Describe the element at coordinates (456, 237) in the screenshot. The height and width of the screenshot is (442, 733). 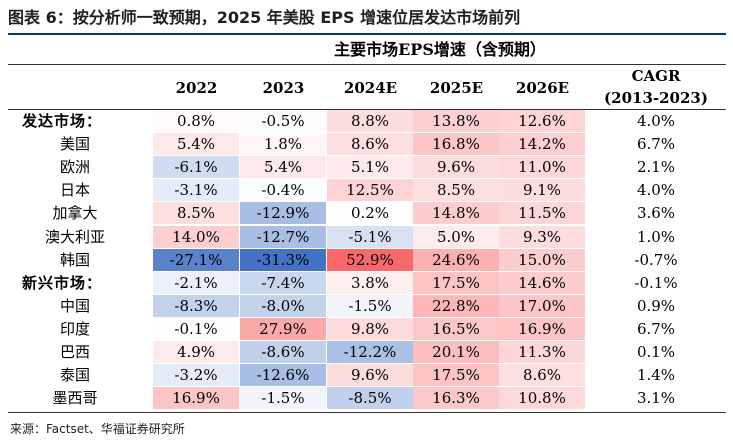
I see `eps-growth-cell: 5.0%` at that location.